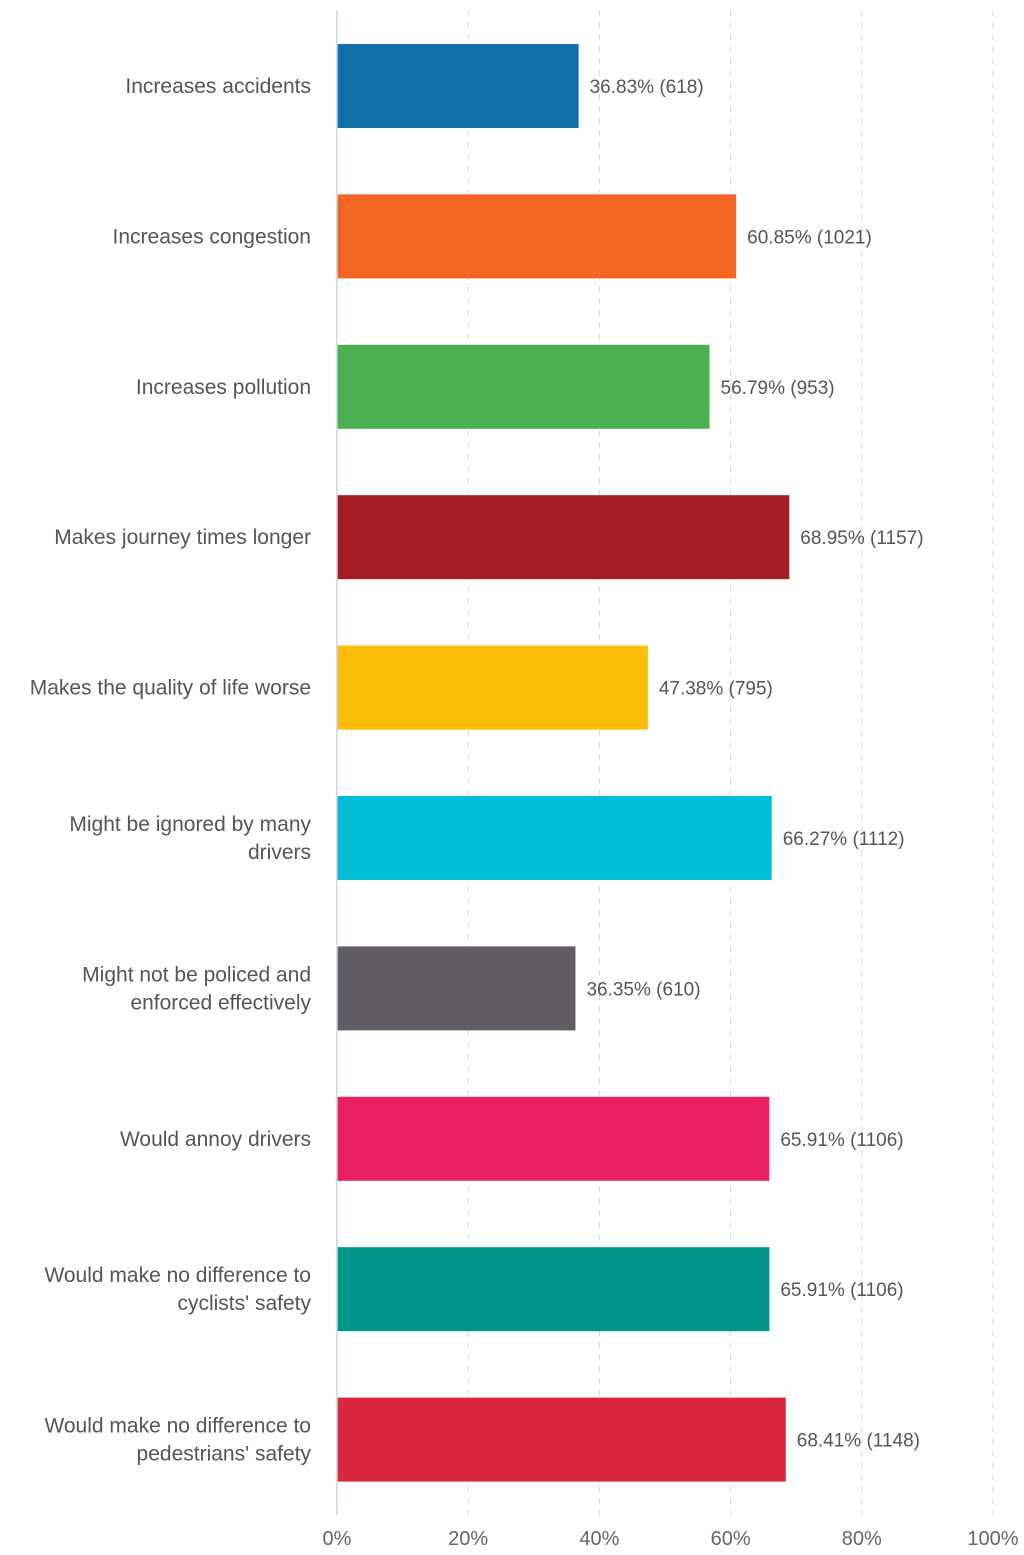 Image resolution: width=1024 pixels, height=1555 pixels. What do you see at coordinates (220, 1002) in the screenshot?
I see `category-label: enforced effectively` at bounding box center [220, 1002].